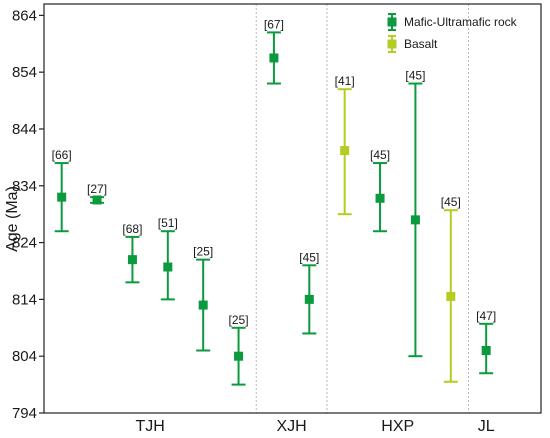 This screenshot has height=438, width=550. I want to click on legend-label: Basalt, so click(421, 44).